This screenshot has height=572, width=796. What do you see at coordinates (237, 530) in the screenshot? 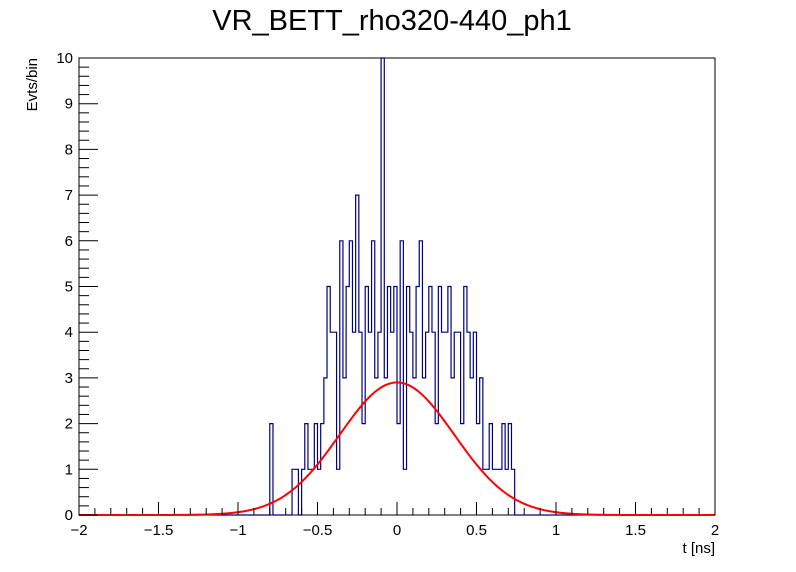
I see `x-tick-label: −1` at bounding box center [237, 530].